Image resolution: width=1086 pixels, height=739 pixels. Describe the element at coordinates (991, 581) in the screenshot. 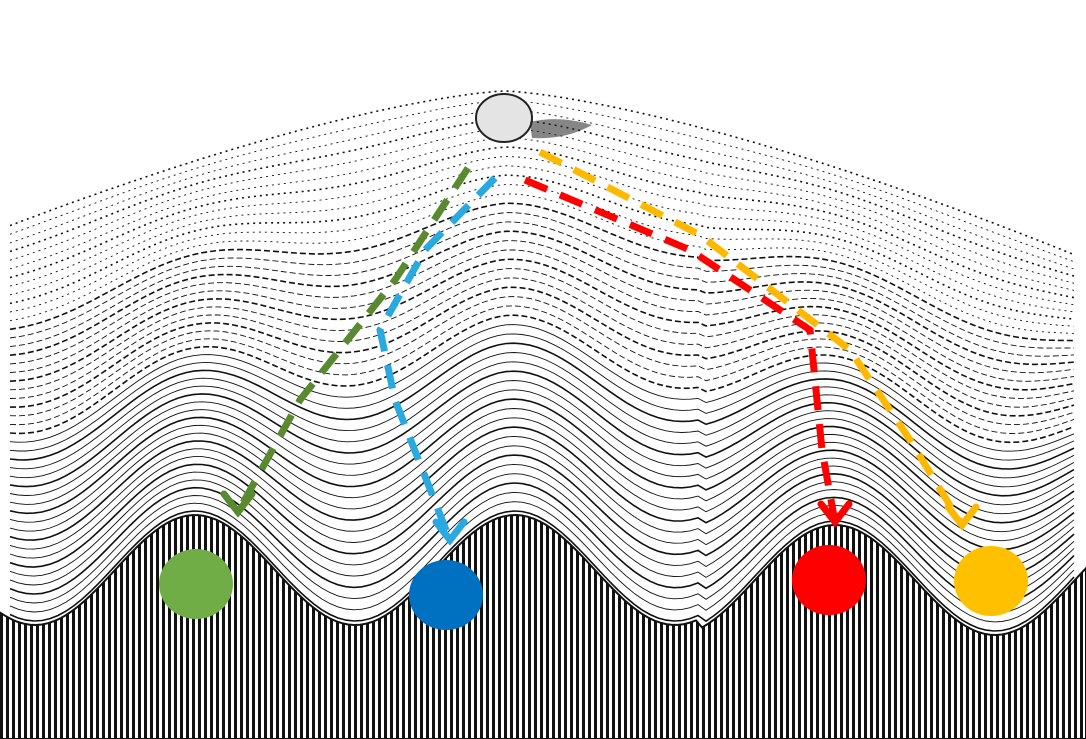

I see `orange-valley-ball` at that location.